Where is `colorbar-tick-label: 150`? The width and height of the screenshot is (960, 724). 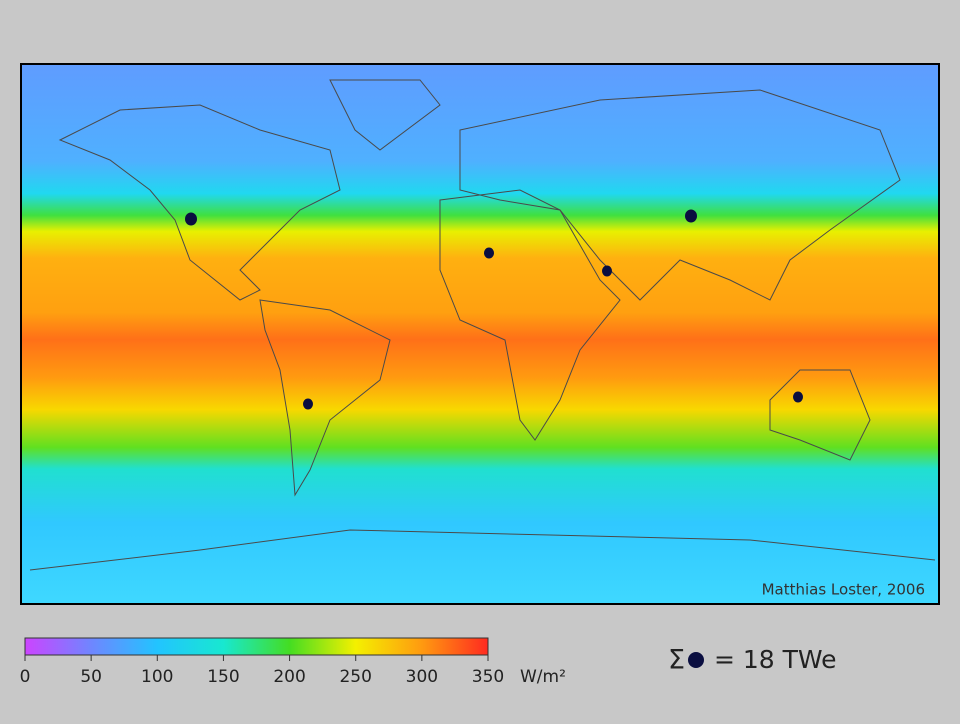
colorbar-tick-label: 150 is located at coordinates (223, 677).